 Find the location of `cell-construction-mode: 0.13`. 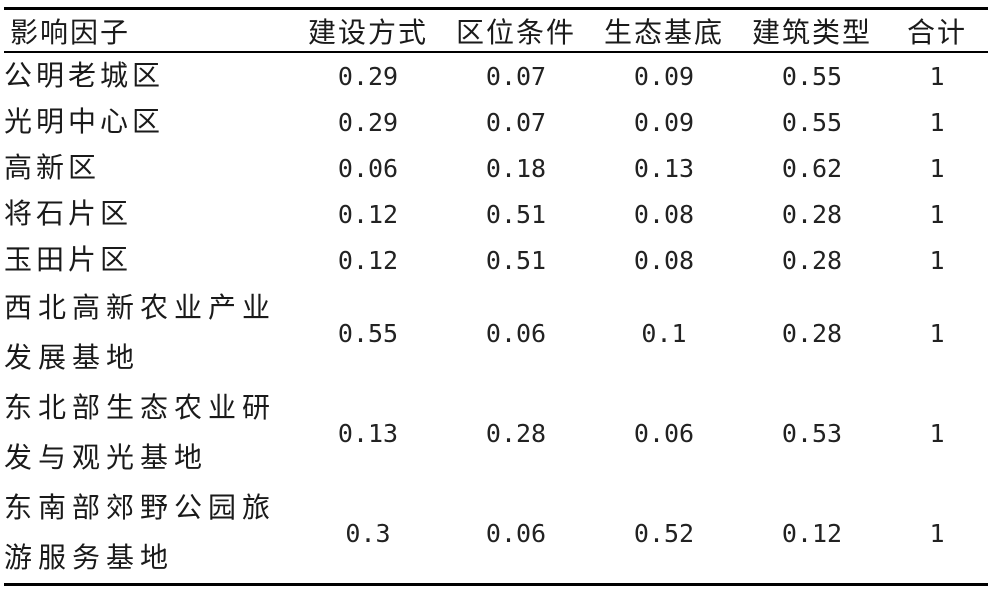

cell-construction-mode: 0.13 is located at coordinates (368, 433).